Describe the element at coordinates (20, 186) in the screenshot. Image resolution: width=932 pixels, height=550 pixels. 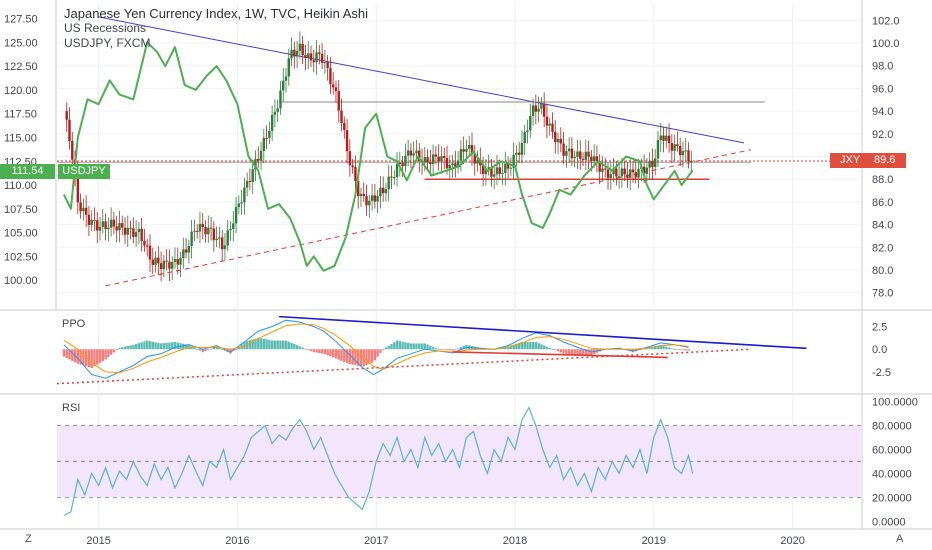
I see `left-axis-tick: 110.00` at that location.